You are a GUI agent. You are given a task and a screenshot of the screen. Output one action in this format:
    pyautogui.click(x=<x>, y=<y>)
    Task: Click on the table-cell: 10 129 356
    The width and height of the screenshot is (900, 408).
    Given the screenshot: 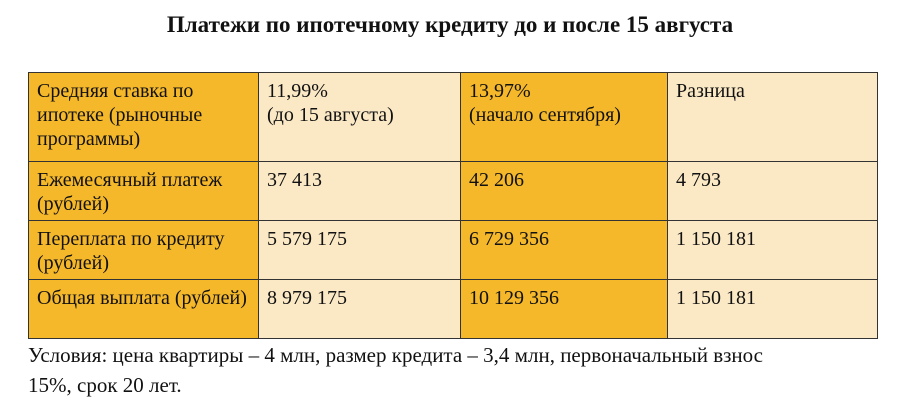 What is the action you would take?
    pyautogui.click(x=564, y=309)
    